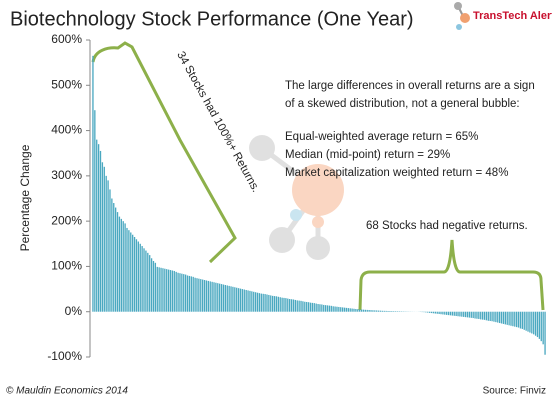  I want to click on annotation: Median (mid-point) return = 29%, so click(367, 155).